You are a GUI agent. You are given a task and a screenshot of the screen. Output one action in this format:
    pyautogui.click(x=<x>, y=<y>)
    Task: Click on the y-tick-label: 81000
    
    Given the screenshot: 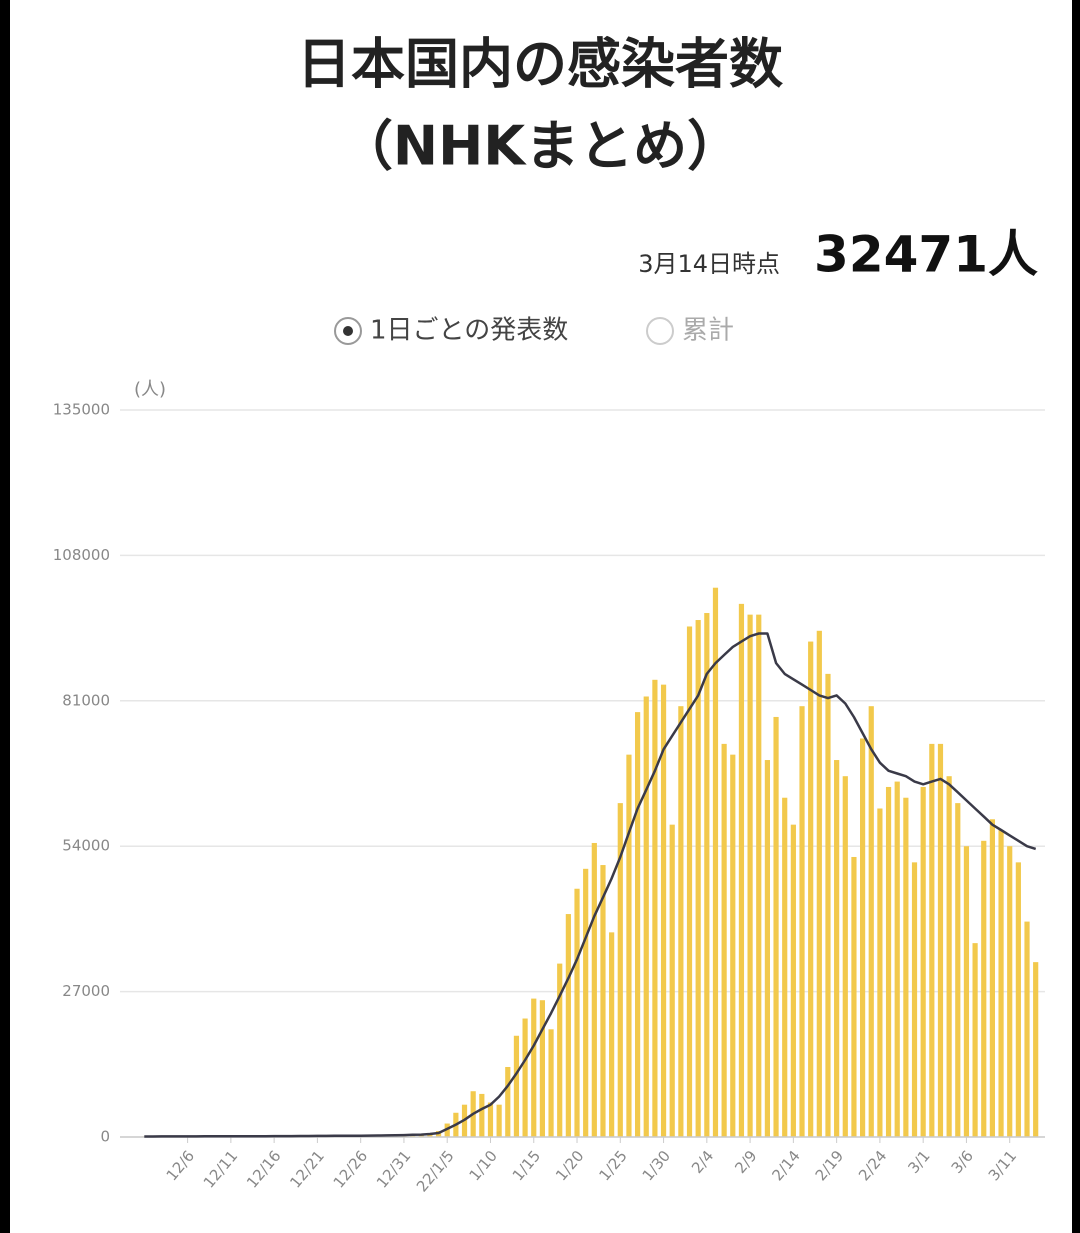 What is the action you would take?
    pyautogui.click(x=86, y=700)
    